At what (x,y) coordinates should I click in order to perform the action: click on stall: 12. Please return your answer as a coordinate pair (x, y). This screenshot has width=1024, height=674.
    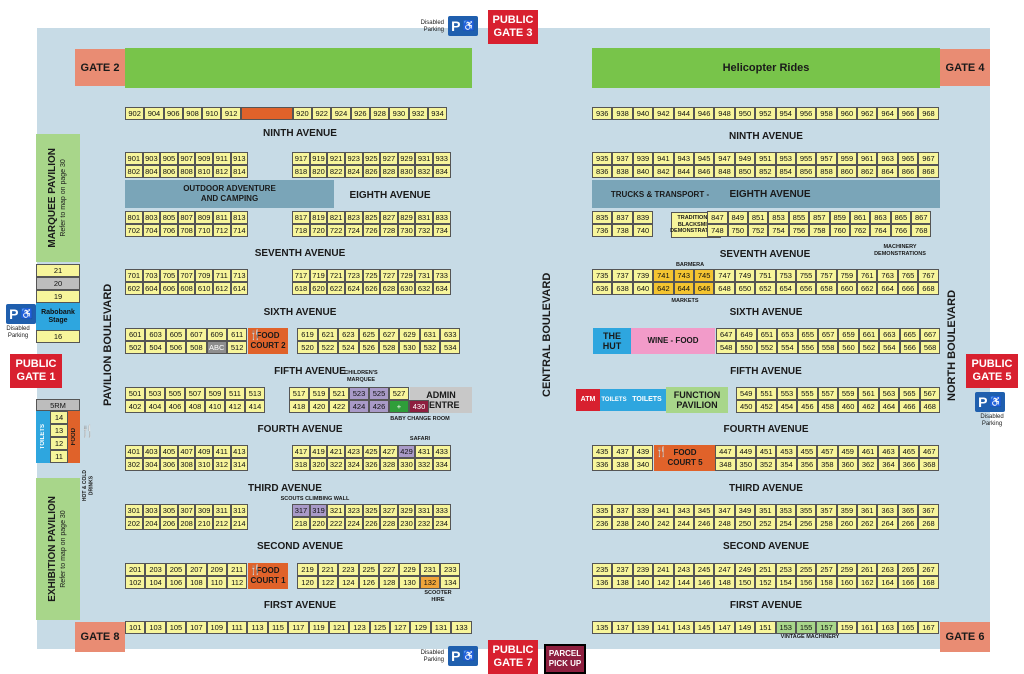
    Looking at the image, I should click on (59, 443).